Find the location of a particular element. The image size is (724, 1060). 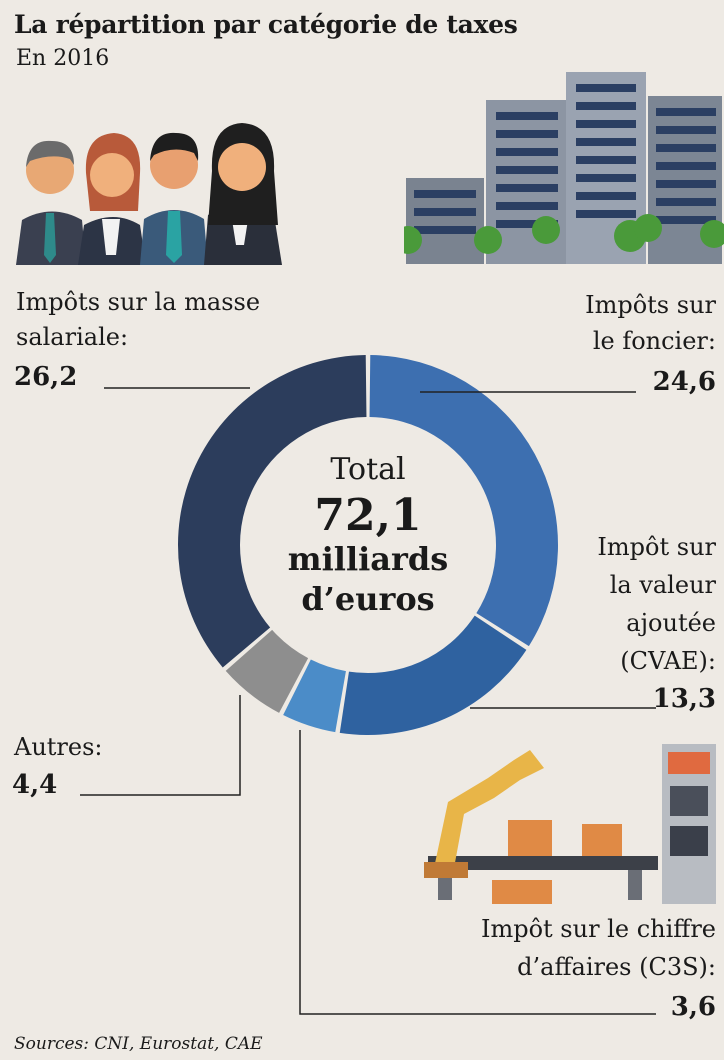

label-autres: Autres: is located at coordinates (58, 747).